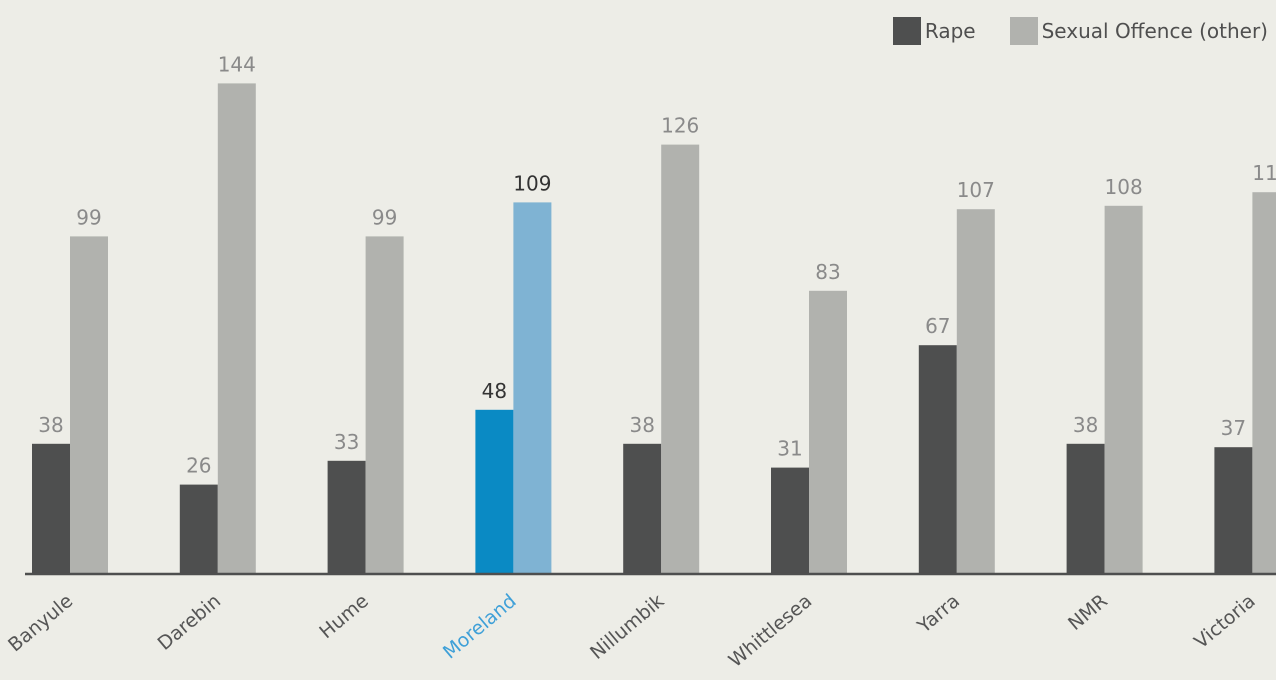  I want to click on legend-item-other: Sexual Offence (other), so click(1138, 31).